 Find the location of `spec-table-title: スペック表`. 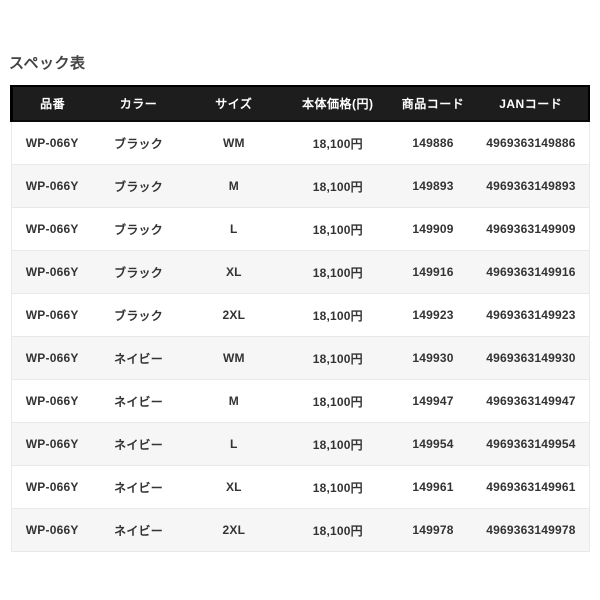

spec-table-title: スペック表 is located at coordinates (47, 63).